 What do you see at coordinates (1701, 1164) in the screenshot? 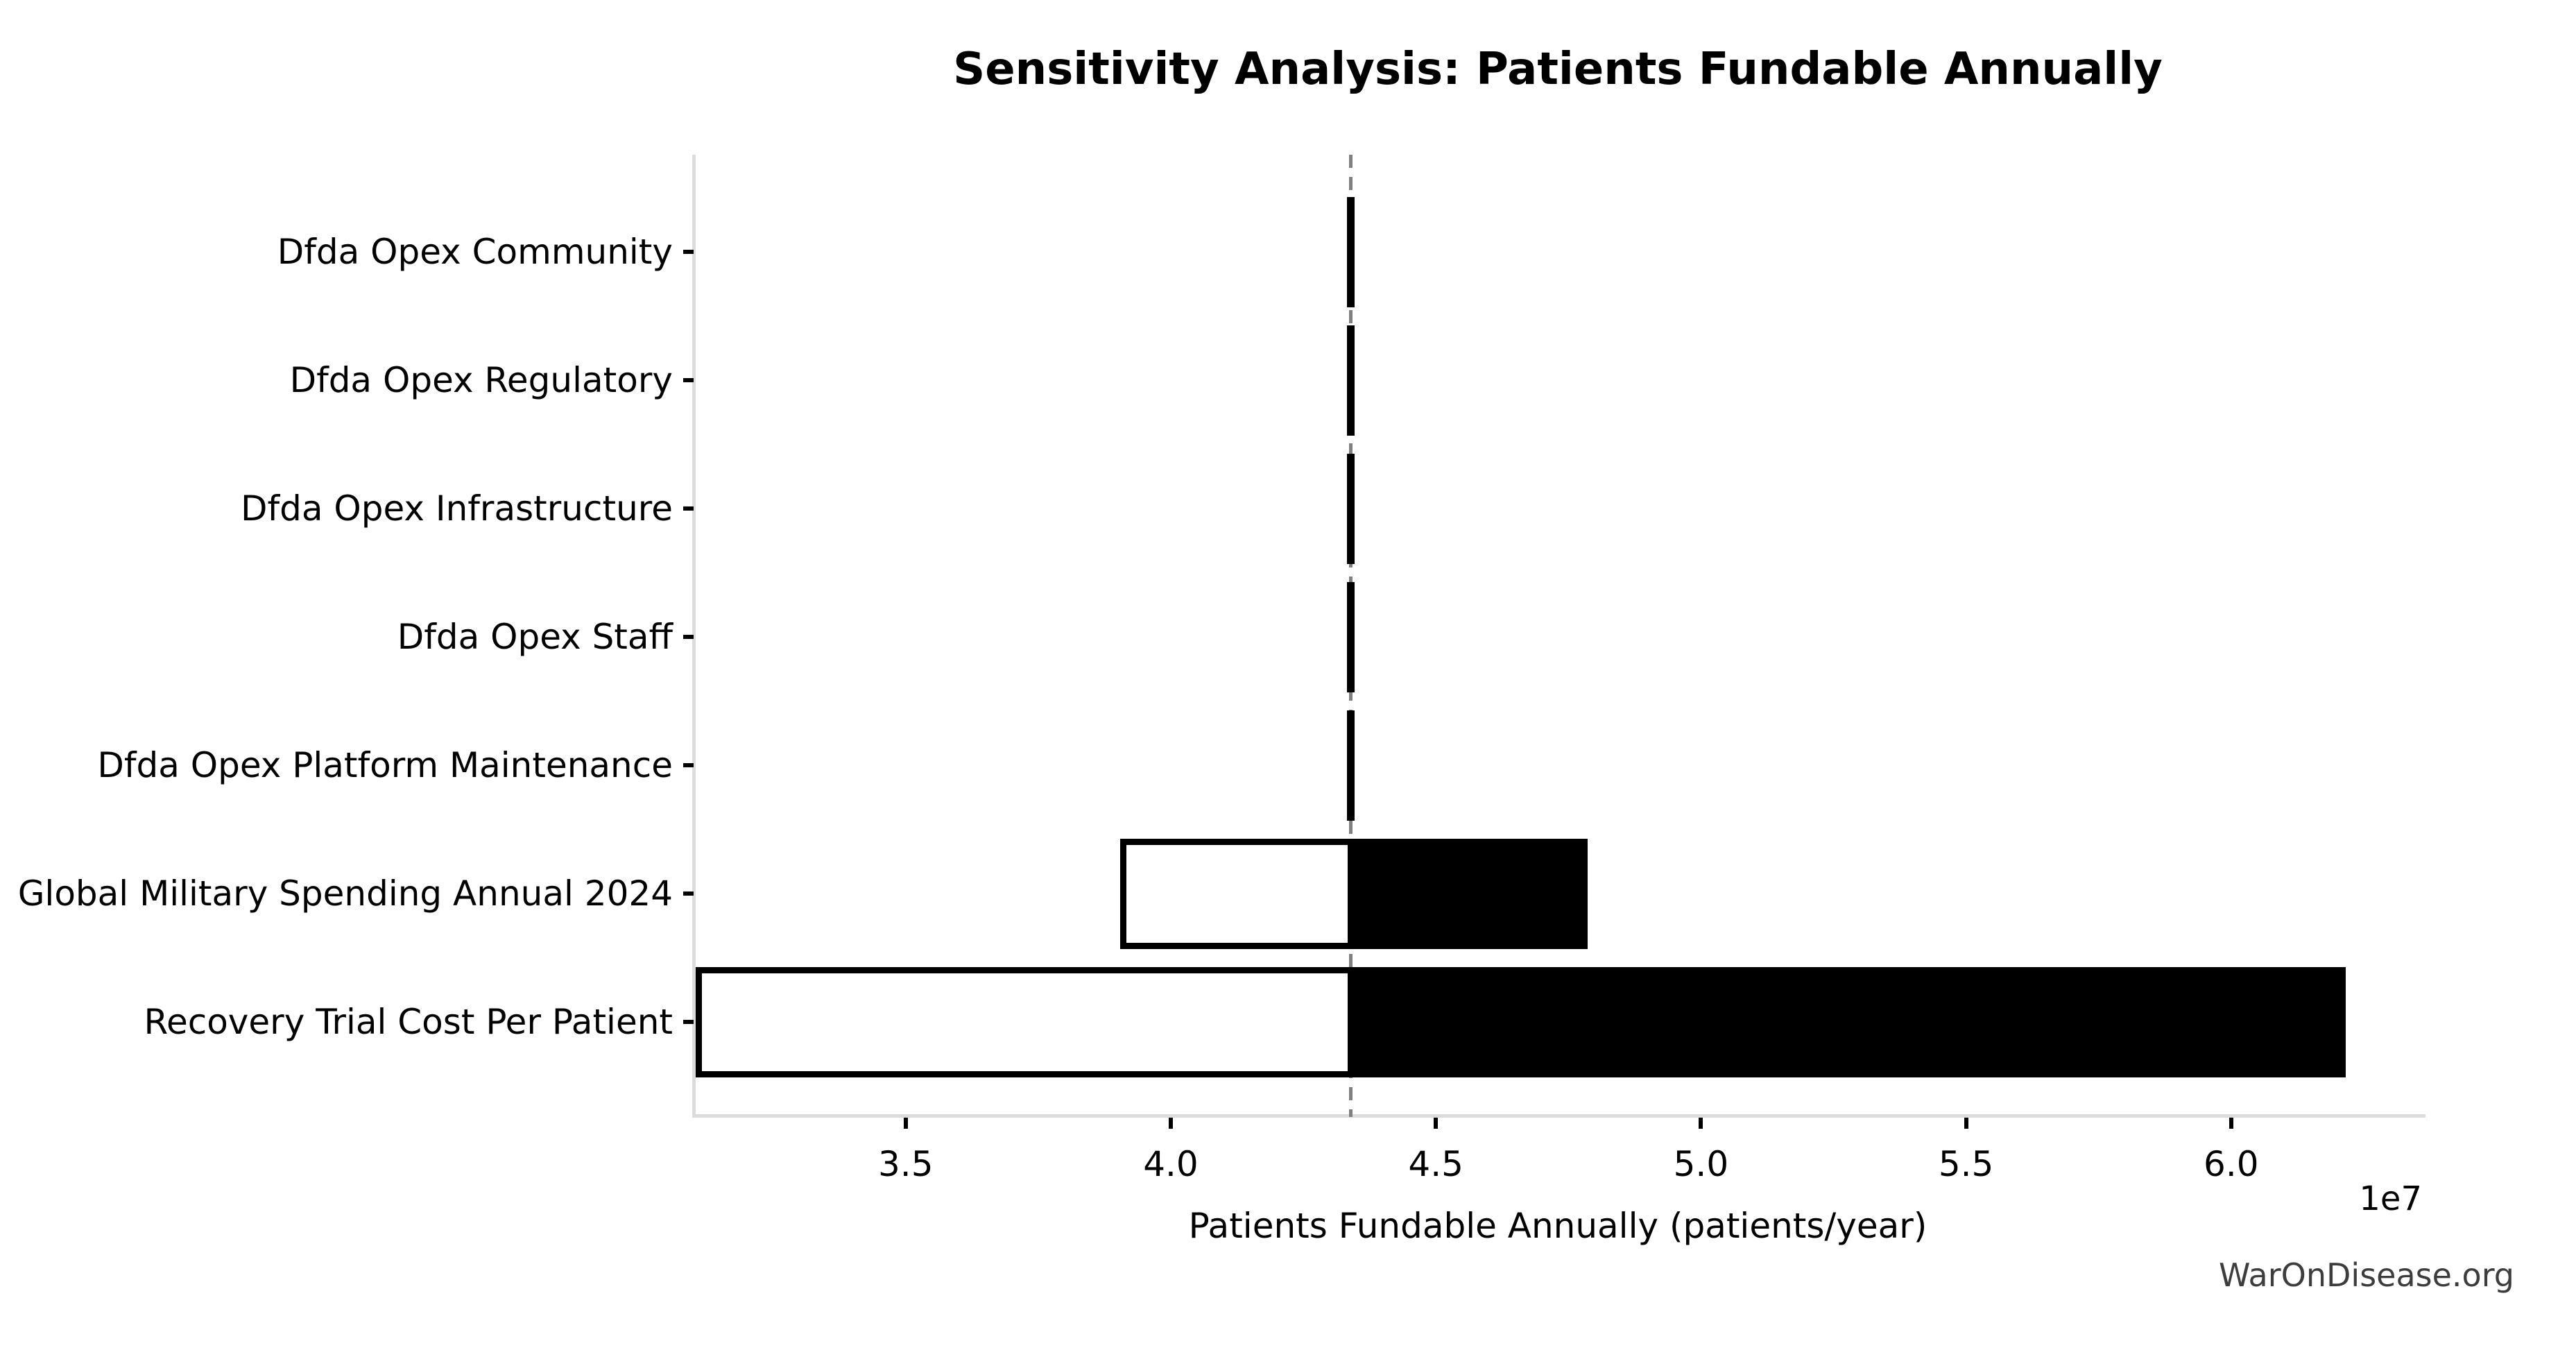
I see `x-tick-label: 5.0` at bounding box center [1701, 1164].